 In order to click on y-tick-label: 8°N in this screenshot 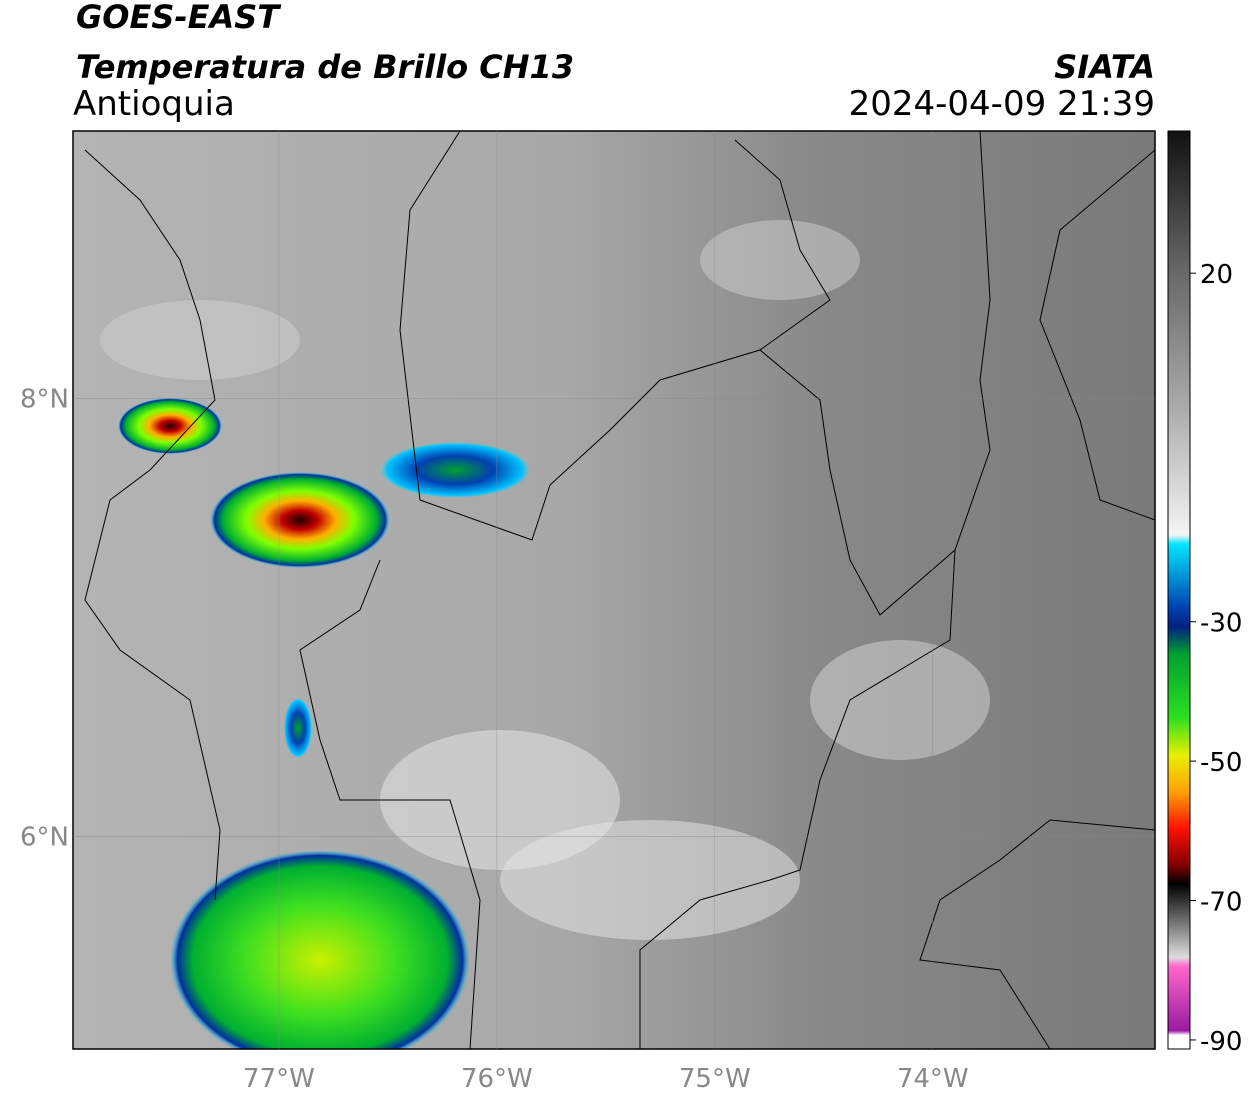, I will do `click(44, 399)`.